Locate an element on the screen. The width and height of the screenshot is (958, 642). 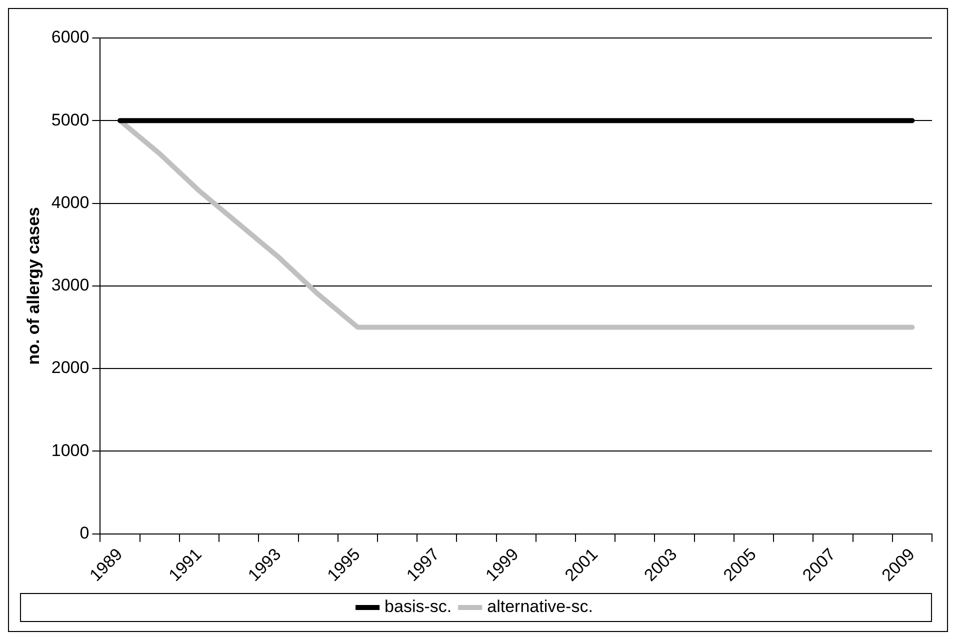
y-axis-title: no. of allergy cases is located at coordinates (33, 286).